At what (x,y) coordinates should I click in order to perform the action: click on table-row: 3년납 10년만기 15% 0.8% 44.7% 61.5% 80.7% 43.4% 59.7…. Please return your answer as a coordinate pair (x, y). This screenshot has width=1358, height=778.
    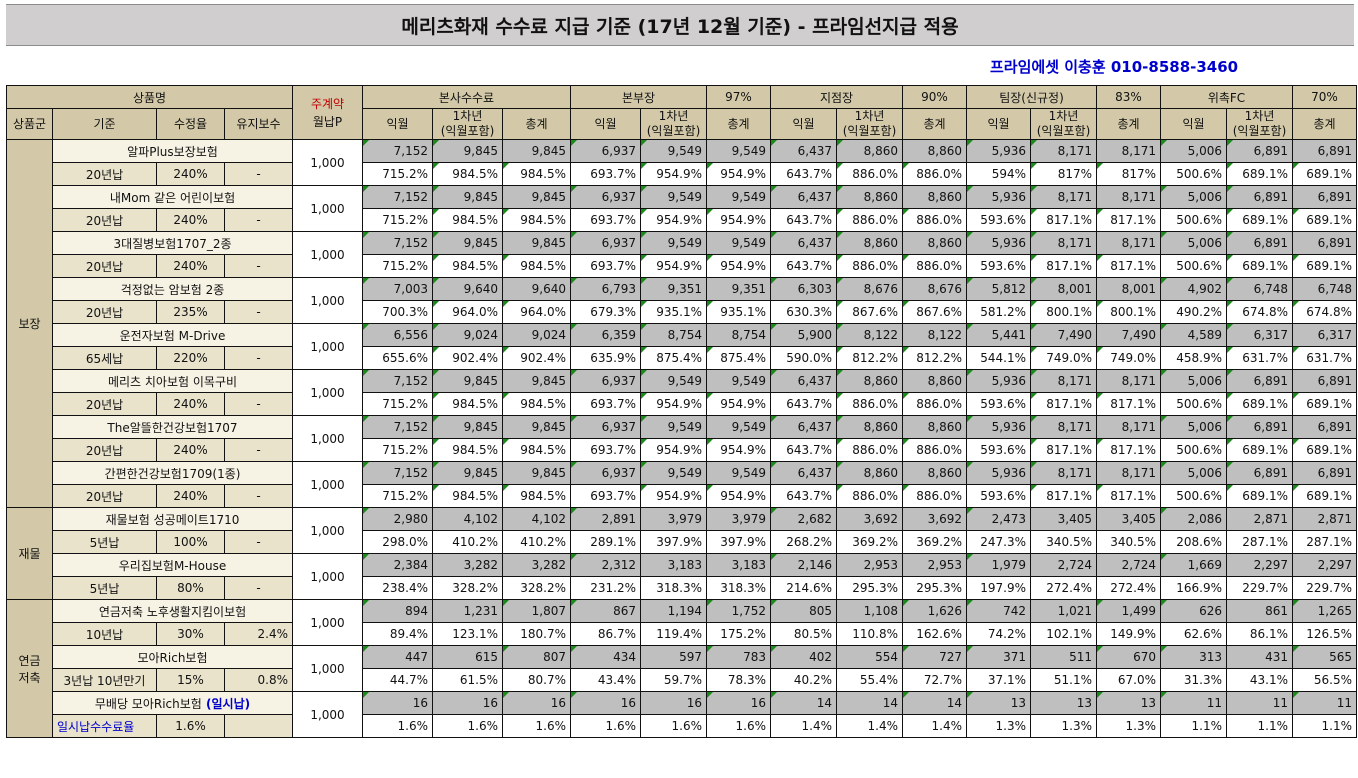
    Looking at the image, I should click on (682, 680).